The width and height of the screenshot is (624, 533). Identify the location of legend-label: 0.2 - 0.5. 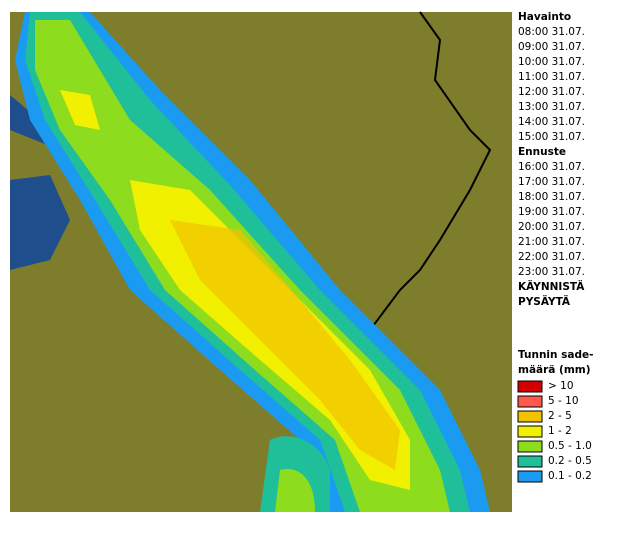
(570, 461).